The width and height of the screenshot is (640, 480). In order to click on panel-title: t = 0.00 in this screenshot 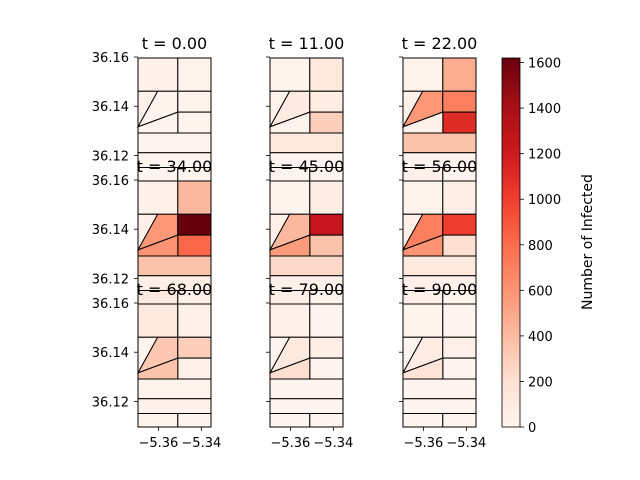, I will do `click(174, 43)`.